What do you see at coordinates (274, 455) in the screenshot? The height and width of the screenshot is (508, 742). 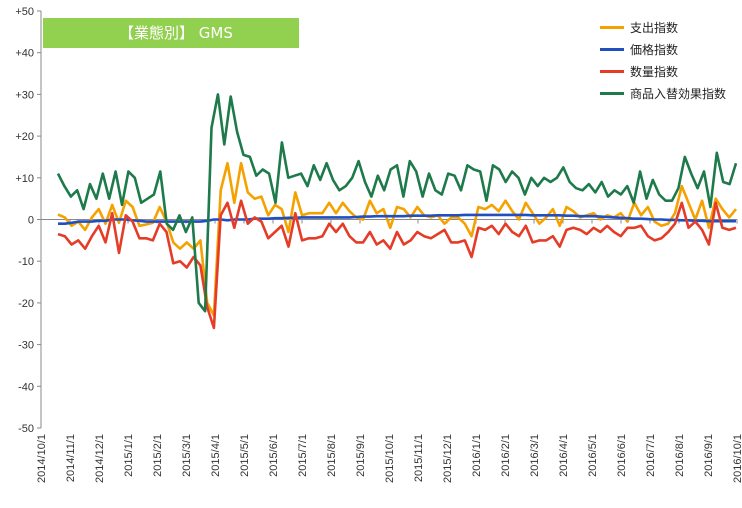 I see `x-tick-label: 2015/6/1` at bounding box center [274, 455].